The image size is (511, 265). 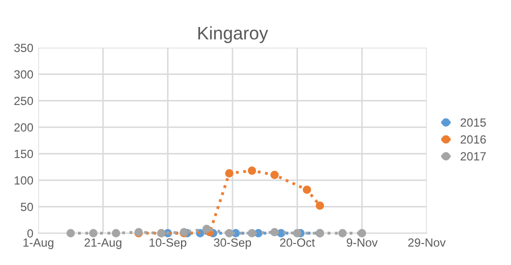 I want to click on x-tick-label: 1-Aug, so click(x=38, y=244).